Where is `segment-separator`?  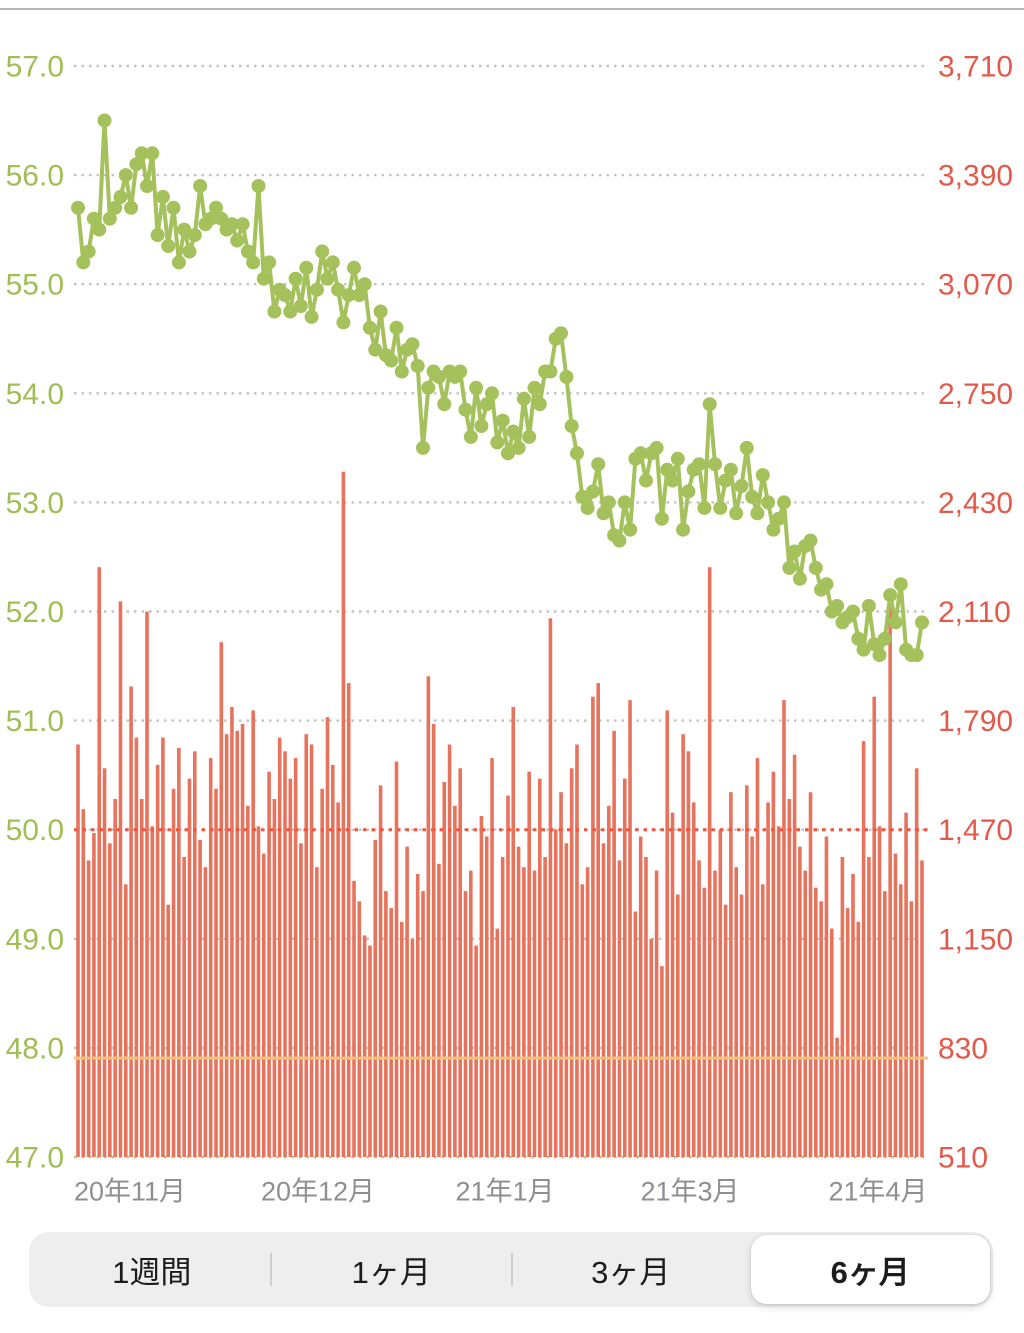 segment-separator is located at coordinates (512, 1269).